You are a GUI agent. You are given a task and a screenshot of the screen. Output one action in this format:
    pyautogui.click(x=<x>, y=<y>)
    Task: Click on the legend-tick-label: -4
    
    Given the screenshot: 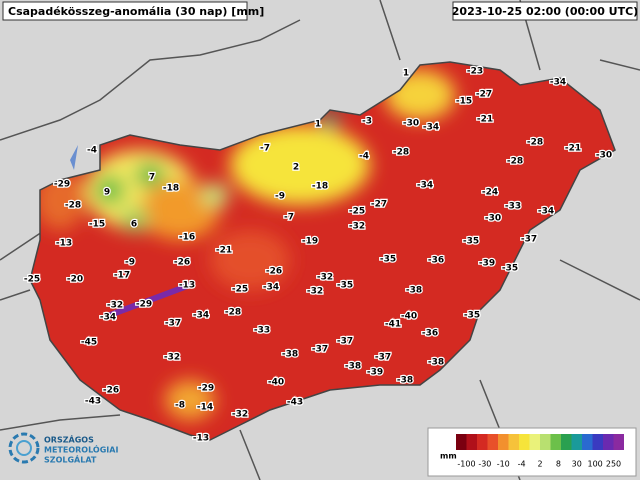 What is the action you would take?
    pyautogui.click(x=522, y=464)
    